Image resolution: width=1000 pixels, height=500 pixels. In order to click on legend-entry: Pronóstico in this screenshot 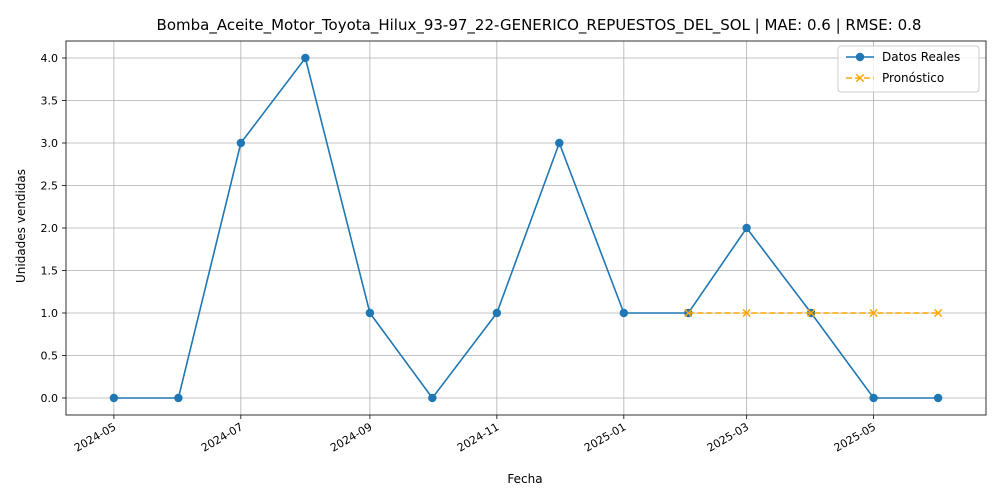, I will do `click(895, 78)`.